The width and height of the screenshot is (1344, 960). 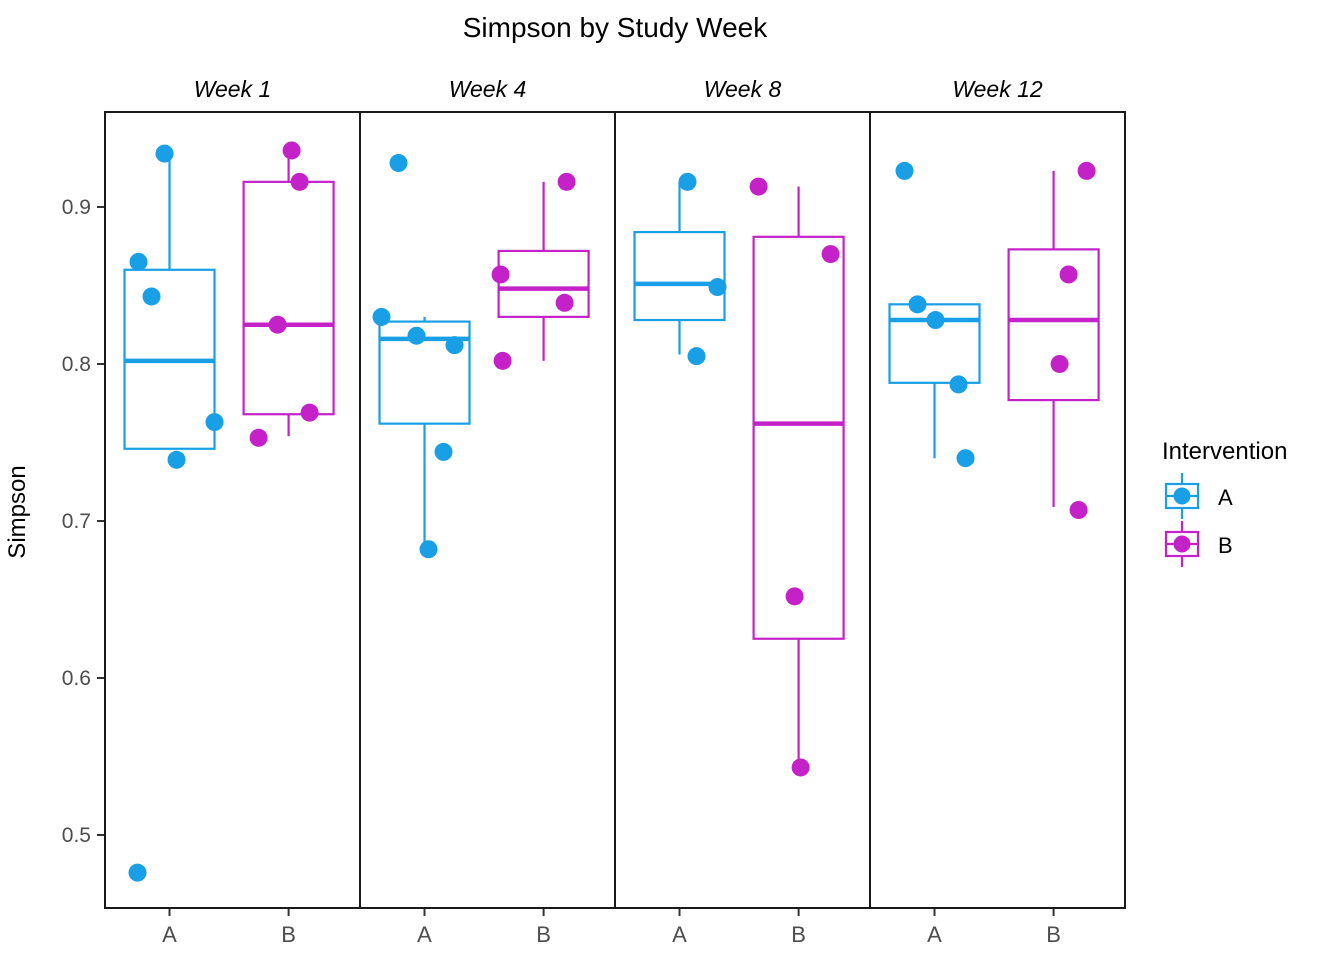 What do you see at coordinates (76, 207) in the screenshot?
I see `y-tick-label: 0.9` at bounding box center [76, 207].